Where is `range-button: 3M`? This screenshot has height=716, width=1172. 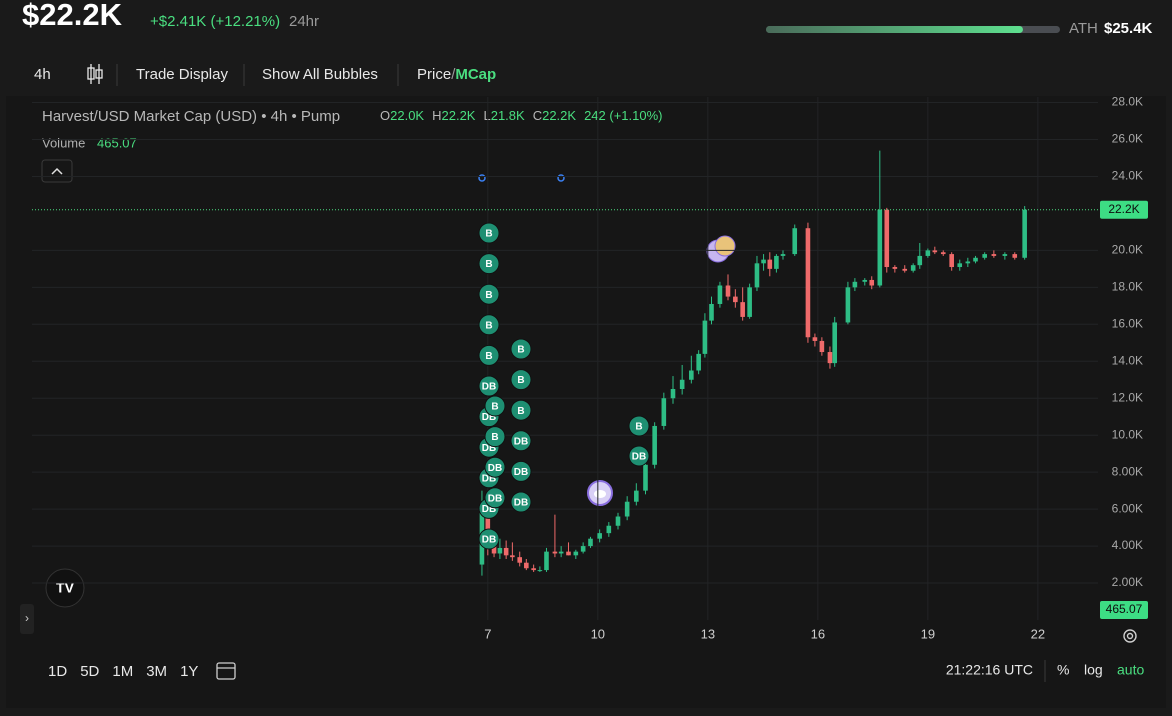
range-button: 3M is located at coordinates (156, 671).